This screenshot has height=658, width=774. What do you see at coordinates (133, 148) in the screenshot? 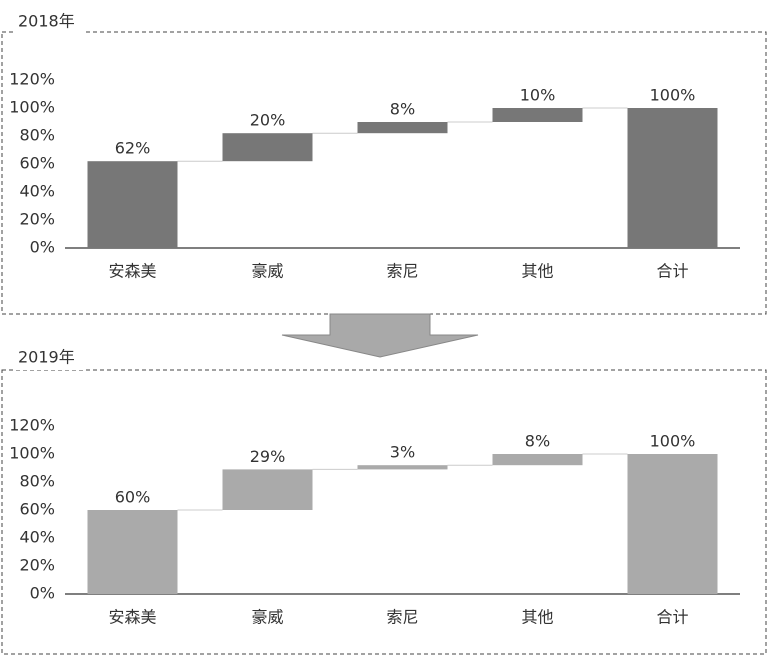
I see `value-label: 62%` at bounding box center [133, 148].